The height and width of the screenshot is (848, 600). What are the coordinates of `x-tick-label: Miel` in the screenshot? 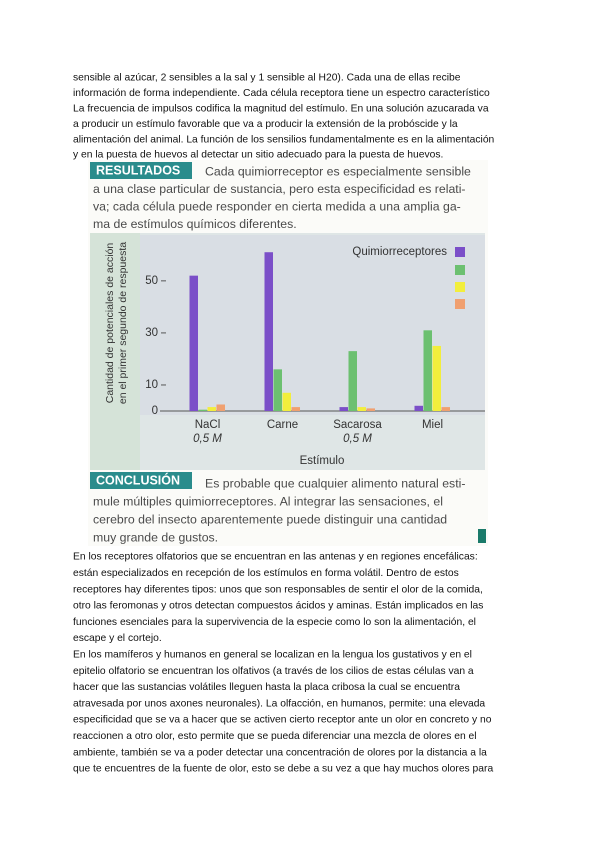 It's located at (432, 425).